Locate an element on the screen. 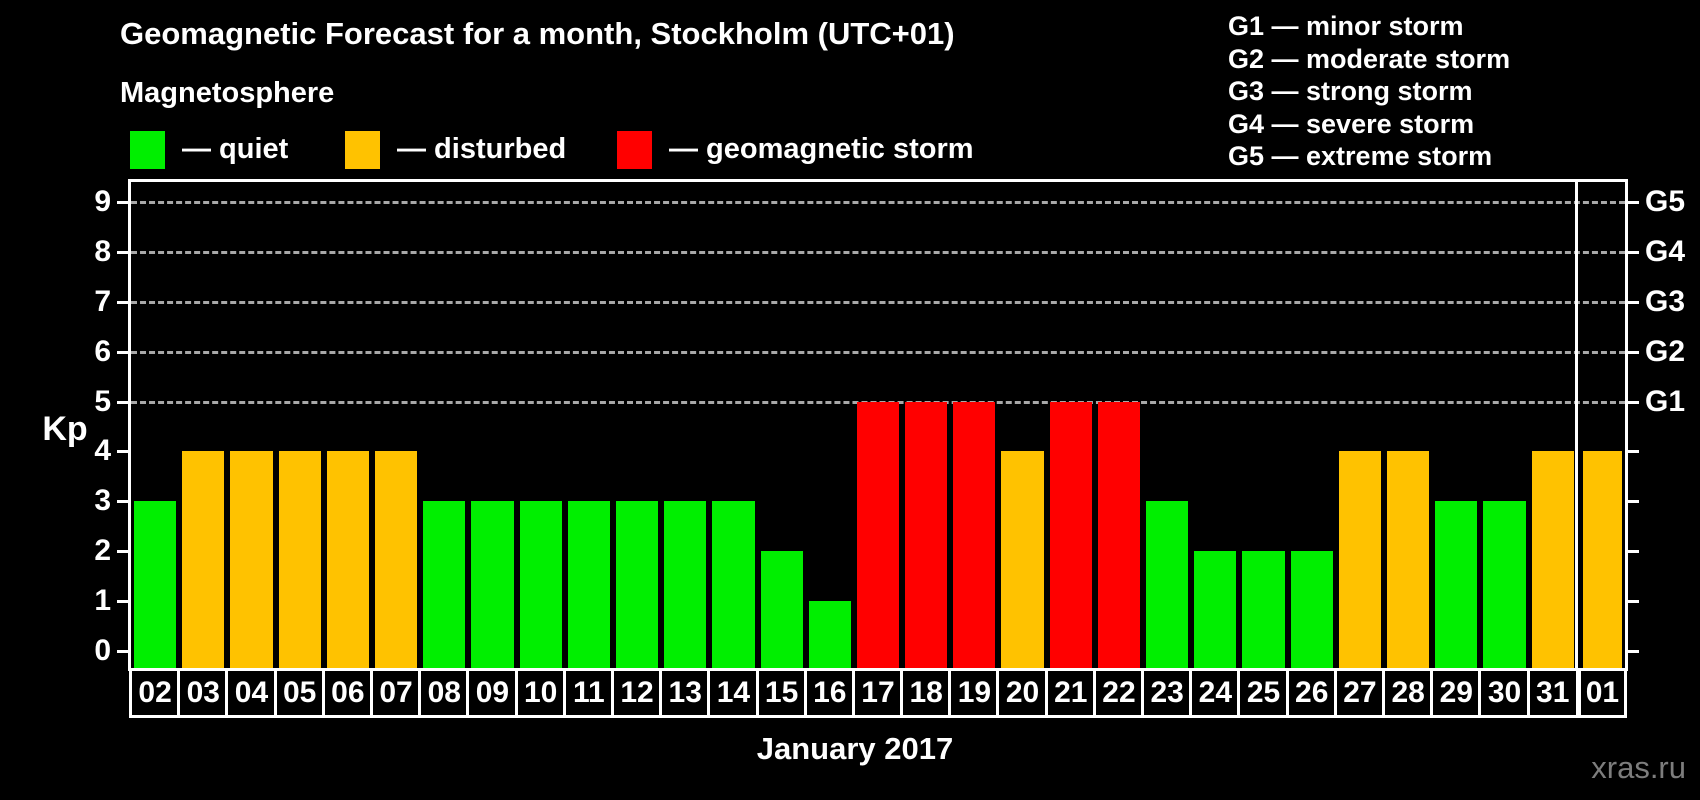 The image size is (1700, 800). y-tick-label-7: 7 is located at coordinates (102, 301).